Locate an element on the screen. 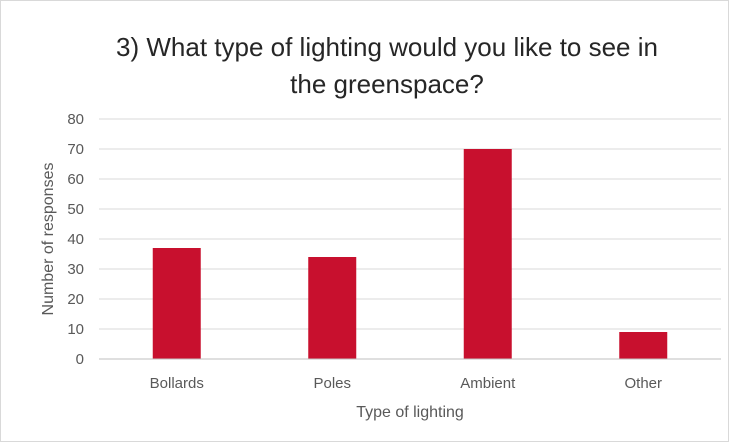 Image resolution: width=729 pixels, height=443 pixels. y-axis-ticks: 0 10 20 30 40 50 60 70 80 is located at coordinates (75, 239).